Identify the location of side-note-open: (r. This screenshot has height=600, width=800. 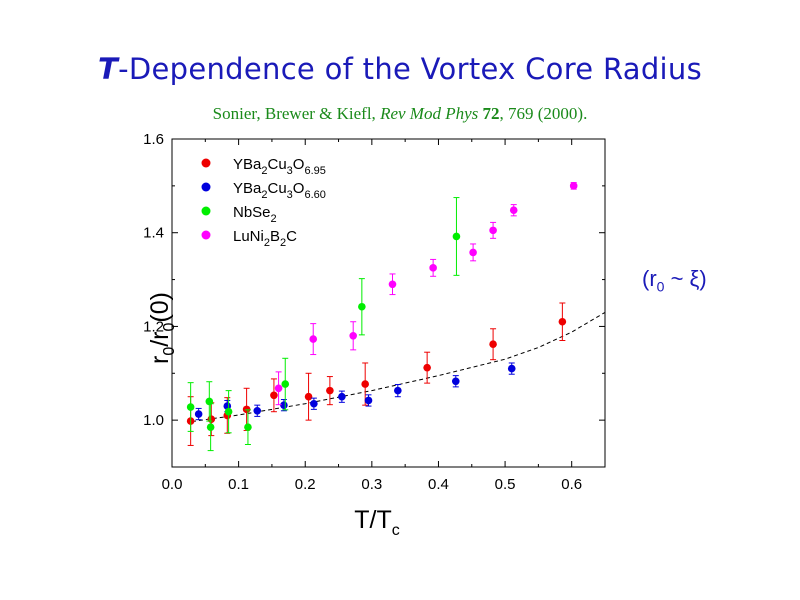
(649, 278).